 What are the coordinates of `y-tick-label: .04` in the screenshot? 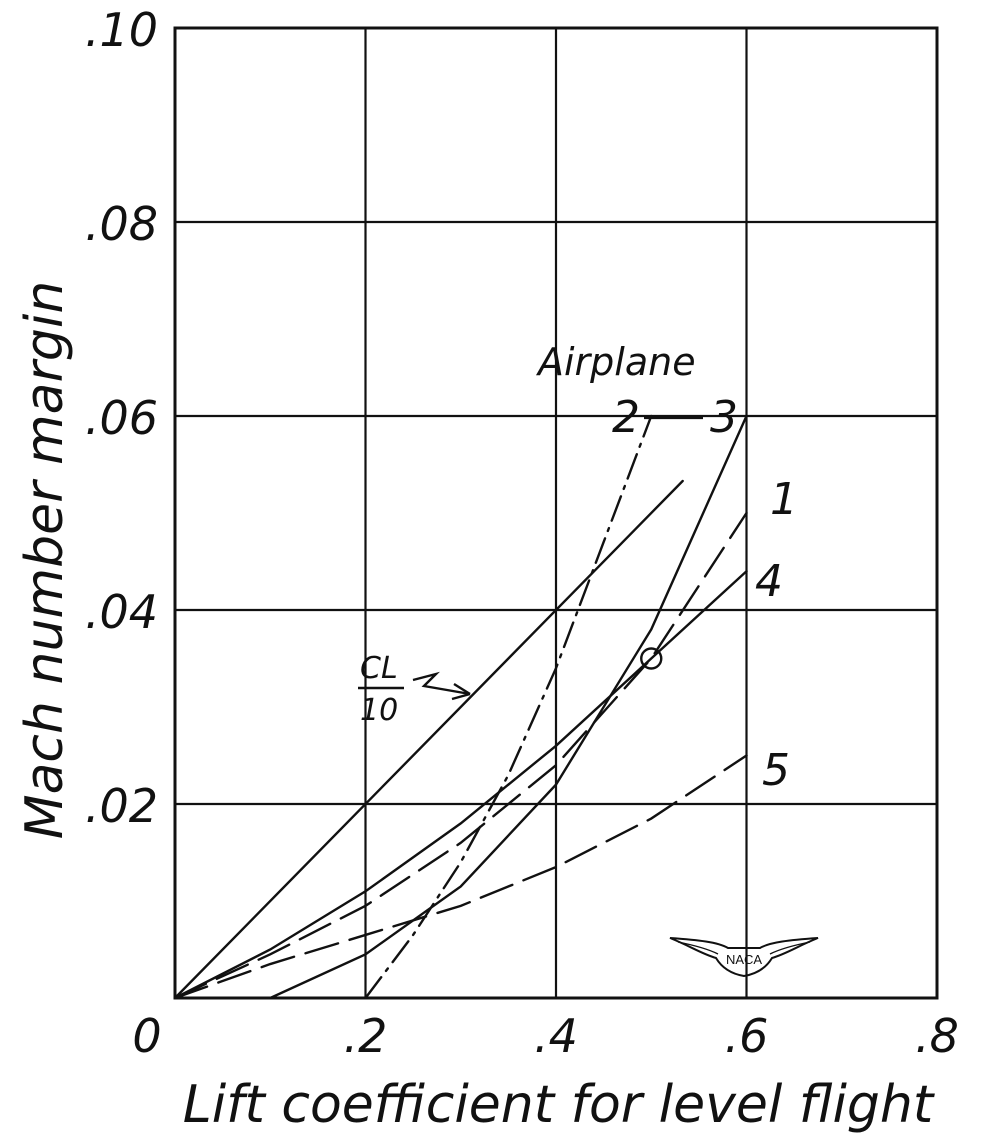 It's located at (121, 612).